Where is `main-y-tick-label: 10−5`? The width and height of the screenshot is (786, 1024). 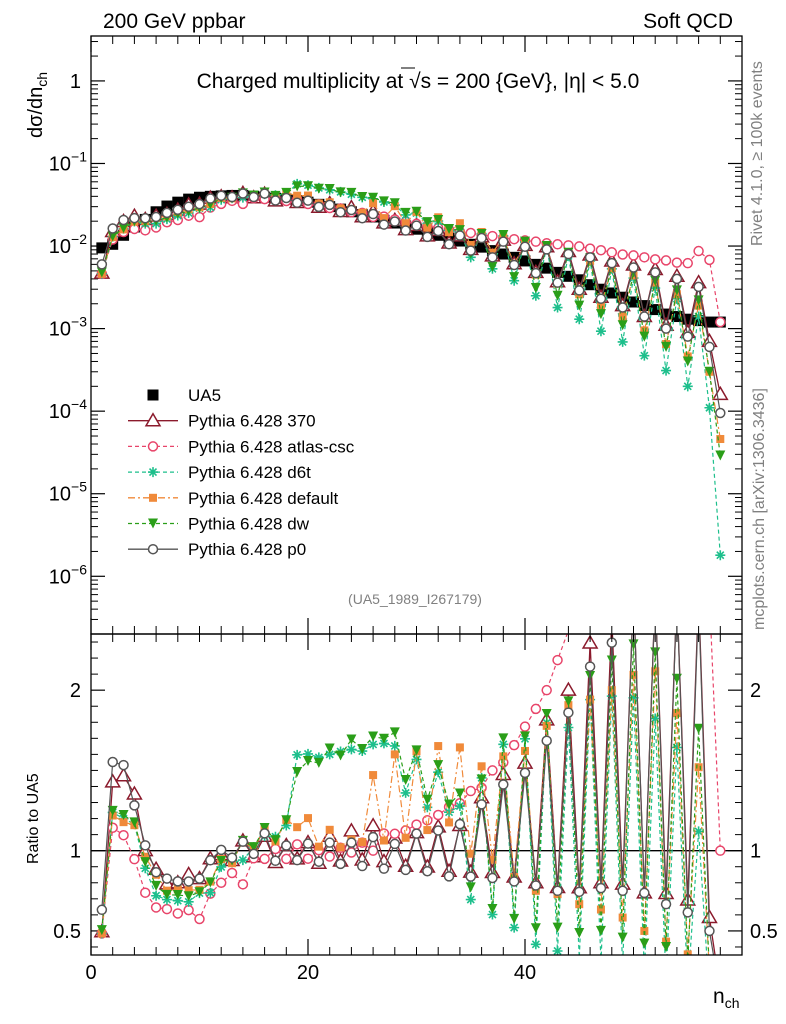
main-y-tick-label: 10−5 is located at coordinates (68, 492).